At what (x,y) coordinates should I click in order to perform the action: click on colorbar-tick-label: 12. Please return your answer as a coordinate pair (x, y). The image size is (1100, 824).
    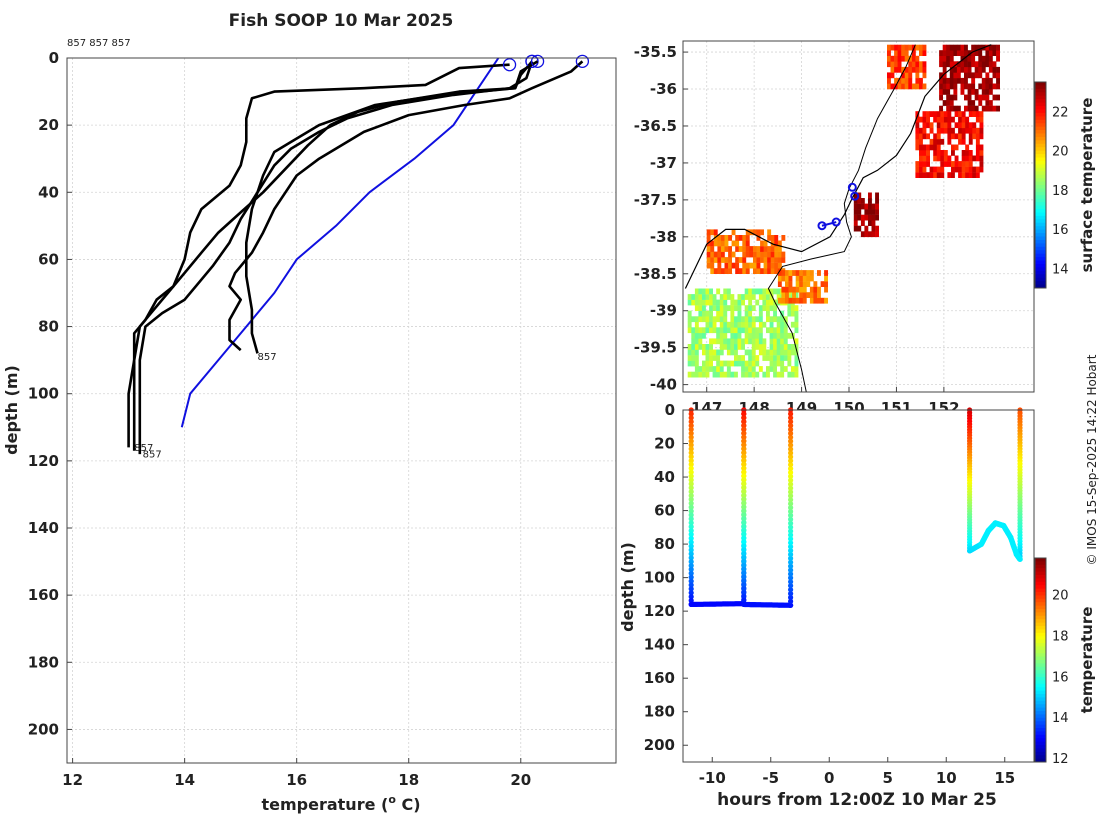
    Looking at the image, I should click on (1060, 759).